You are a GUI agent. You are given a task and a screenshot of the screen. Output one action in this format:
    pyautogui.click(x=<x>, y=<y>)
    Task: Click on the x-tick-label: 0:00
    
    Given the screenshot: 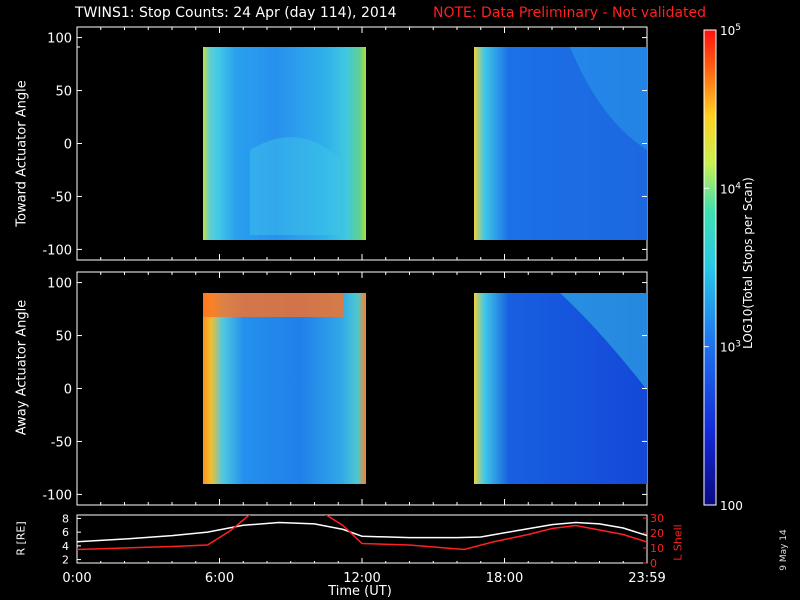 What is the action you would take?
    pyautogui.click(x=76, y=578)
    